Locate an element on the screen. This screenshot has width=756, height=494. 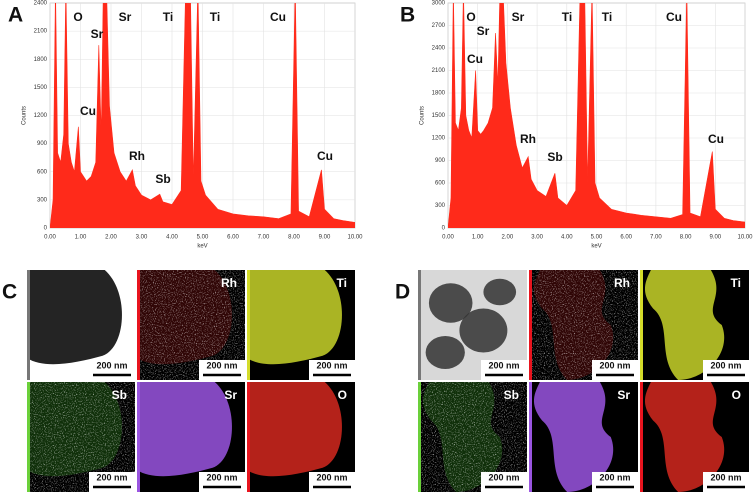
x-axis-label: keV is located at coordinates (596, 247).